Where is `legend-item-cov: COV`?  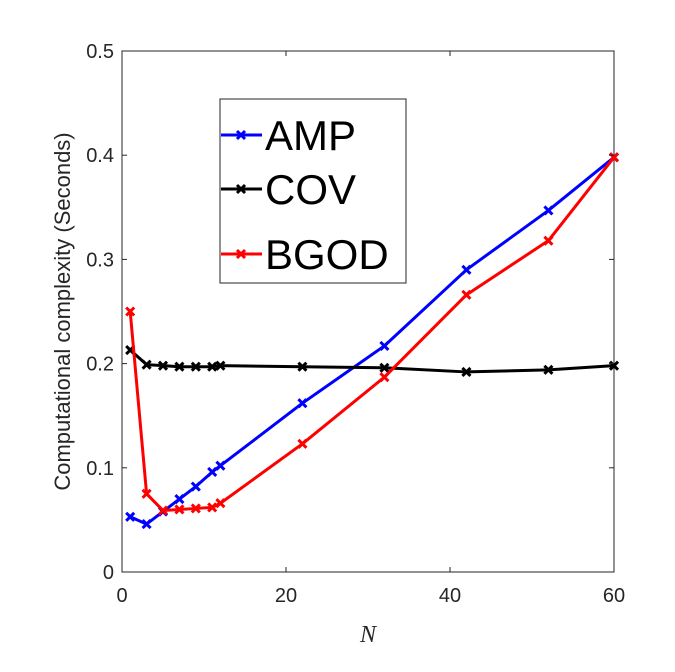
legend-item-cov: COV is located at coordinates (288, 189).